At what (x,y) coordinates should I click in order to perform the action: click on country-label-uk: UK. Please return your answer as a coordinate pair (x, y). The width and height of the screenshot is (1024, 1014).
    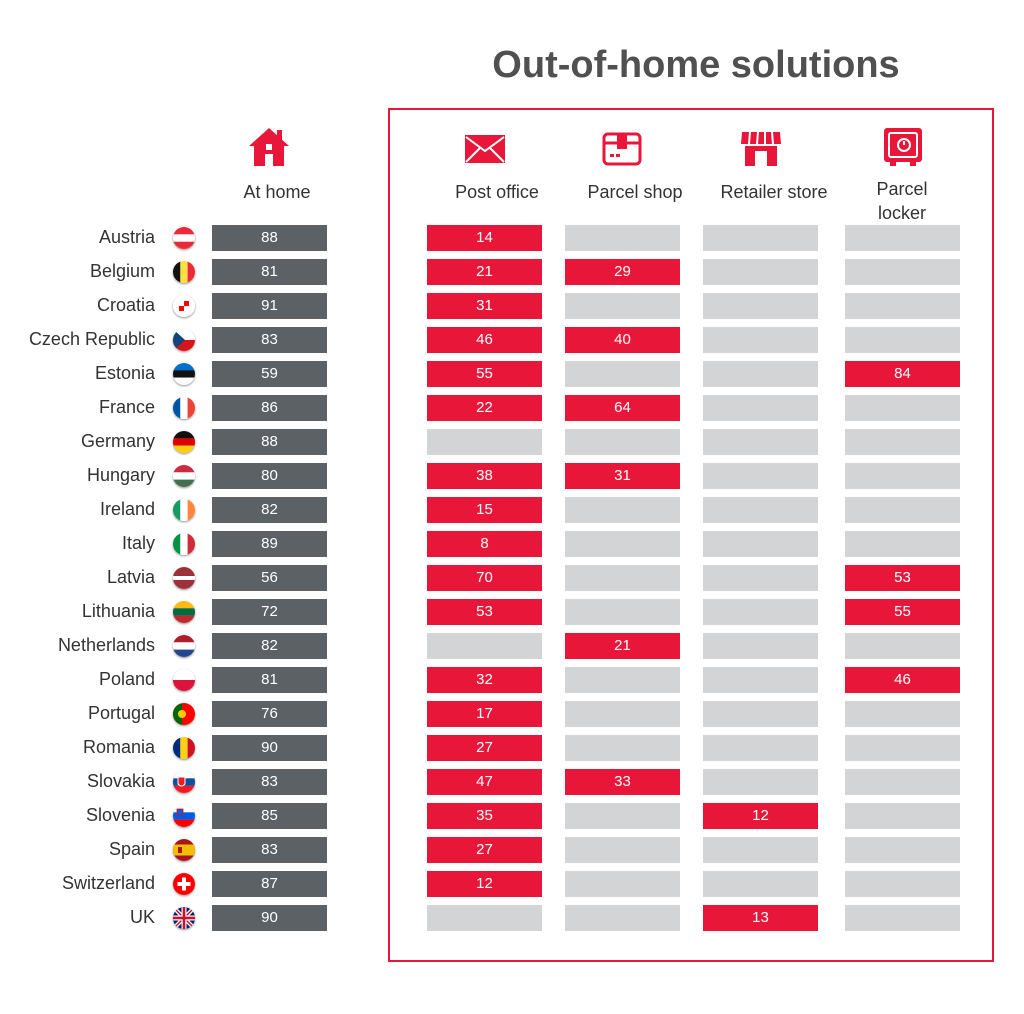
    Looking at the image, I should click on (142, 917).